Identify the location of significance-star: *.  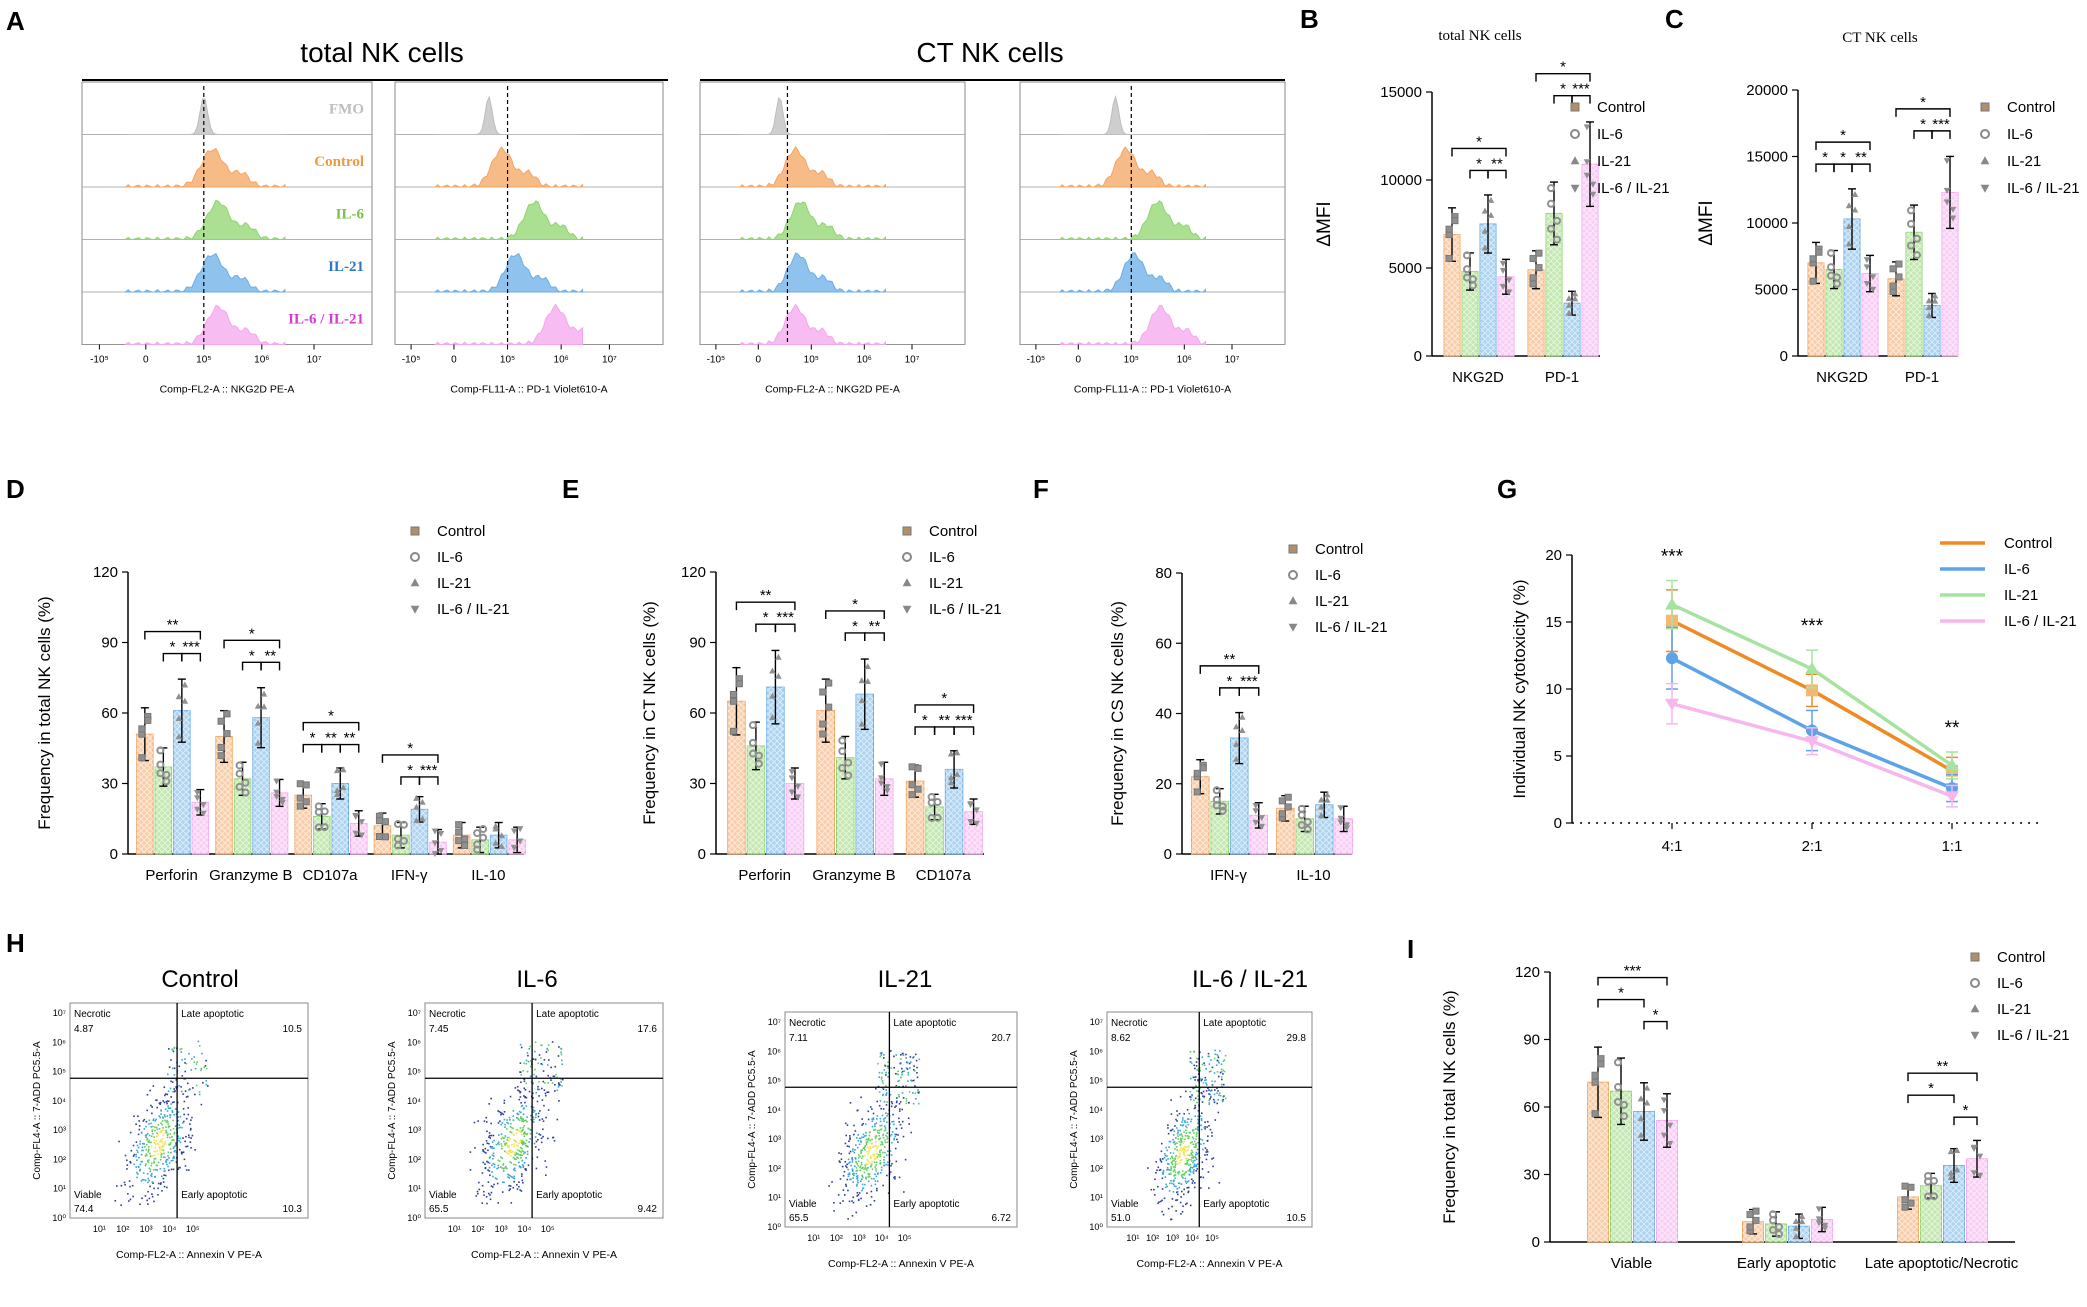
(1825, 157).